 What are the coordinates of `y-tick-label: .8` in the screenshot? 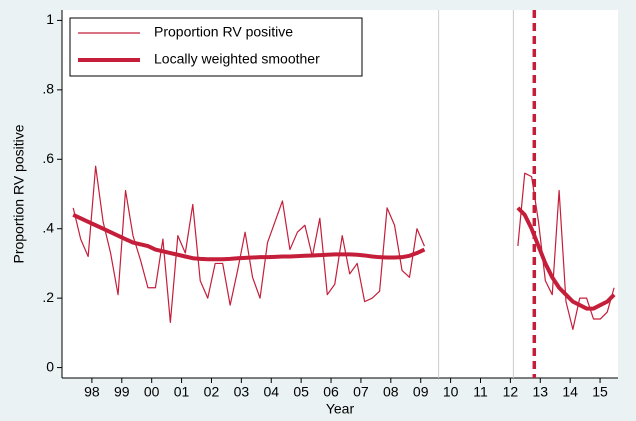 It's located at (48, 89).